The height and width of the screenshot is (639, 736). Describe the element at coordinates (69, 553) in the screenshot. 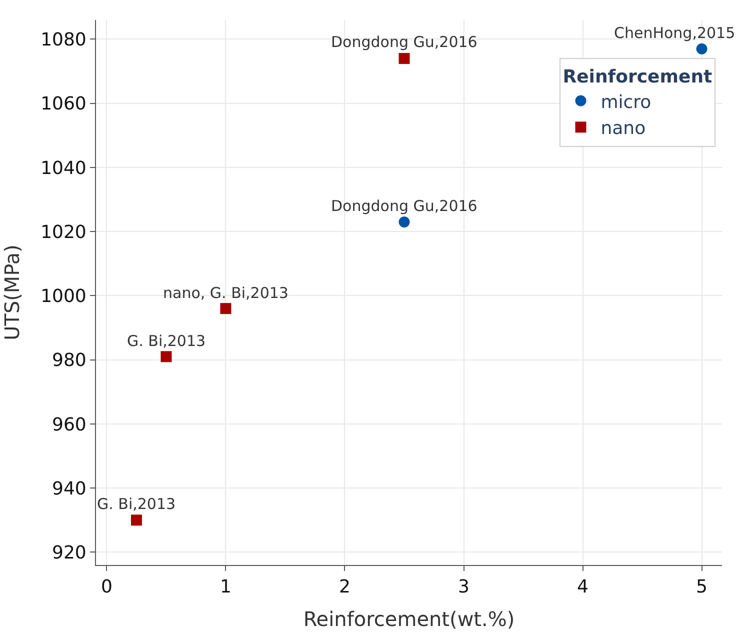

I see `y-tick-label: 920` at that location.